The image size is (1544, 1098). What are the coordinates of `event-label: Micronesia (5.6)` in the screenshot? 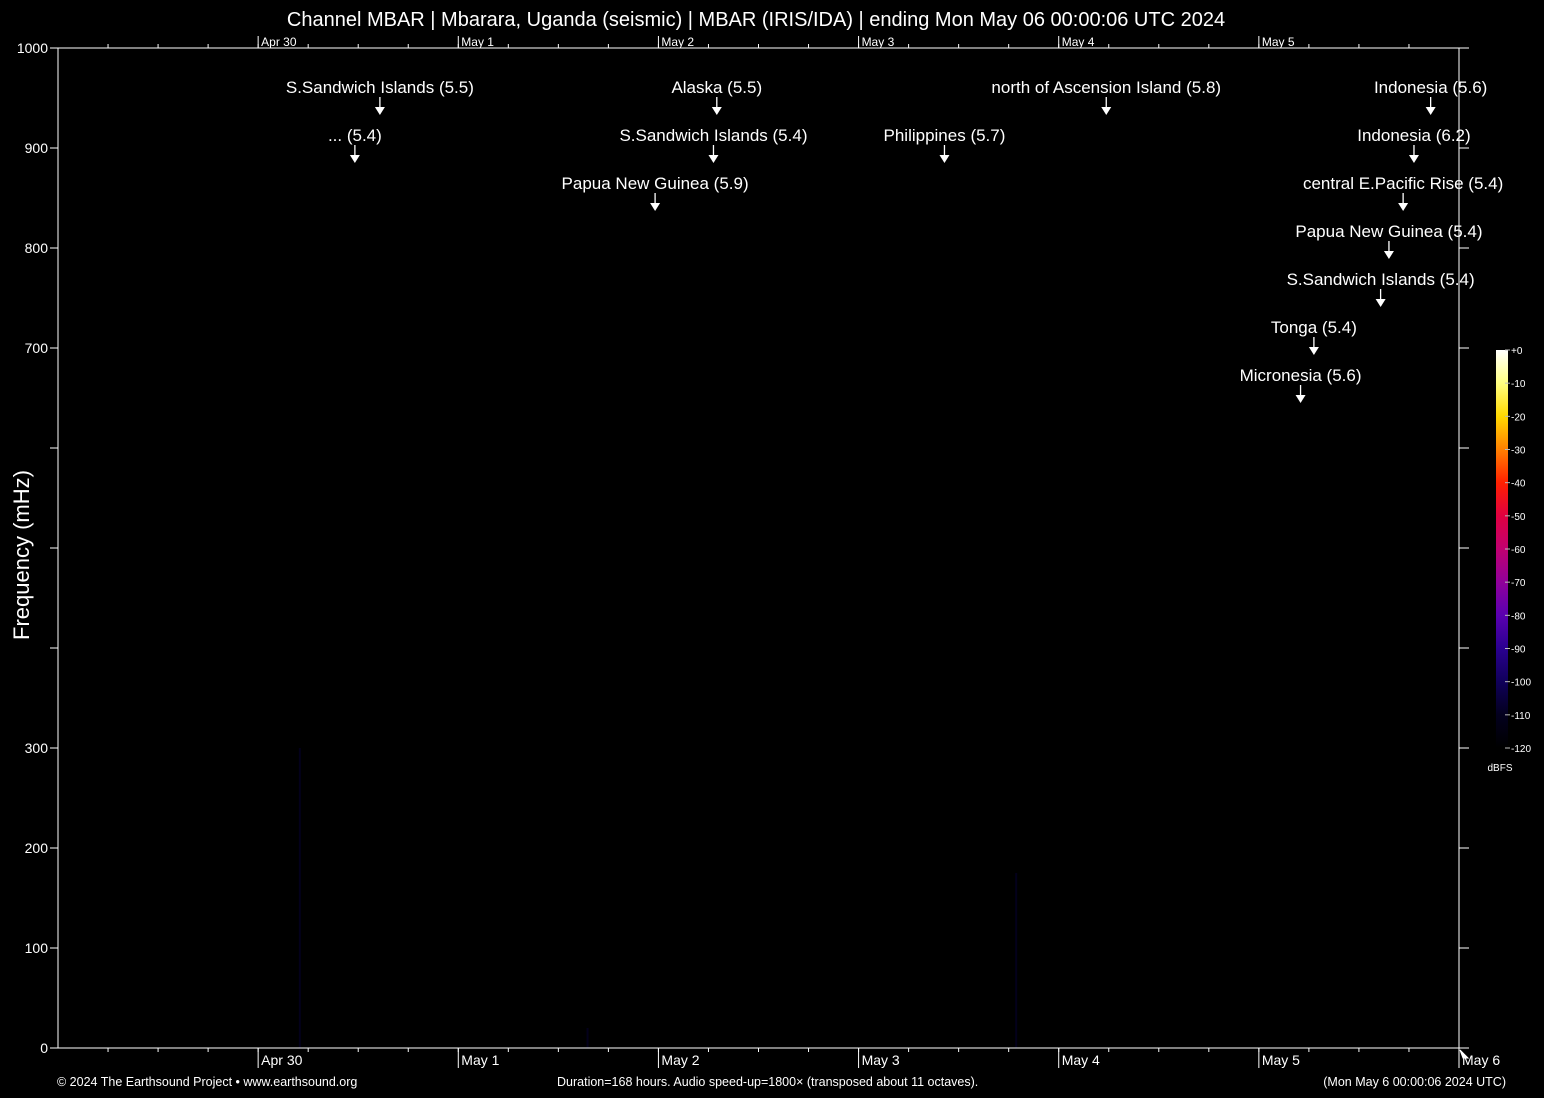 It's located at (1301, 375).